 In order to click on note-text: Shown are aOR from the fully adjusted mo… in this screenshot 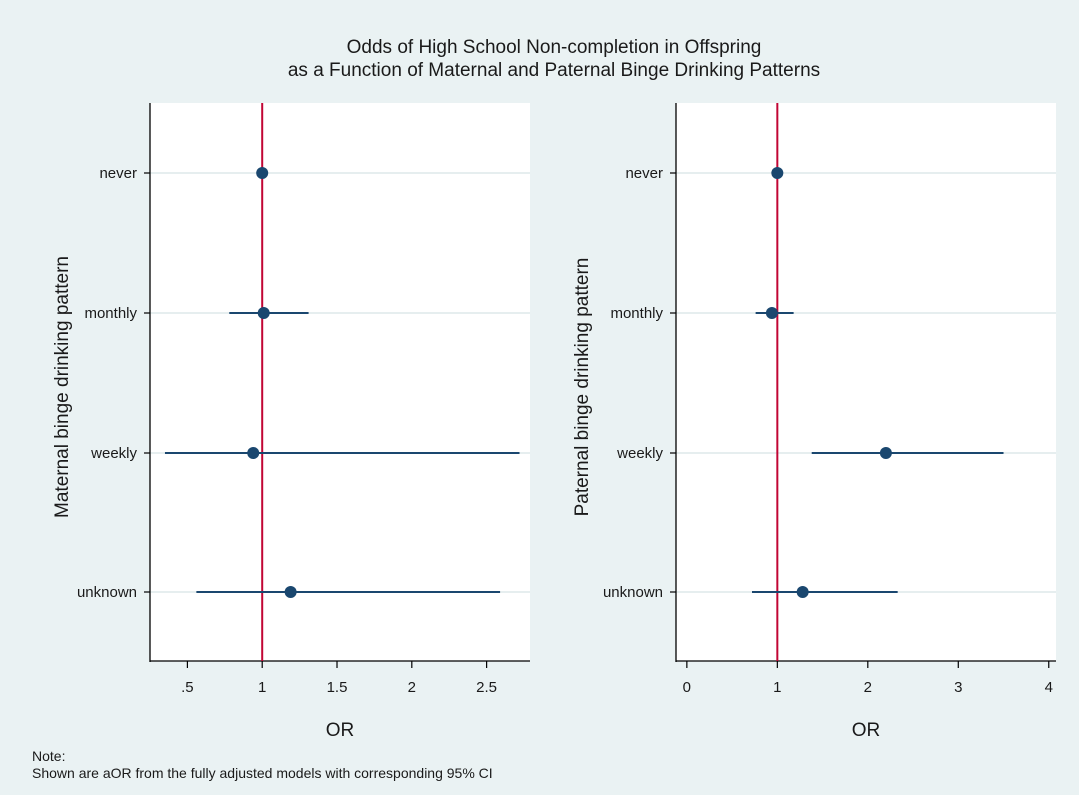, I will do `click(262, 773)`.